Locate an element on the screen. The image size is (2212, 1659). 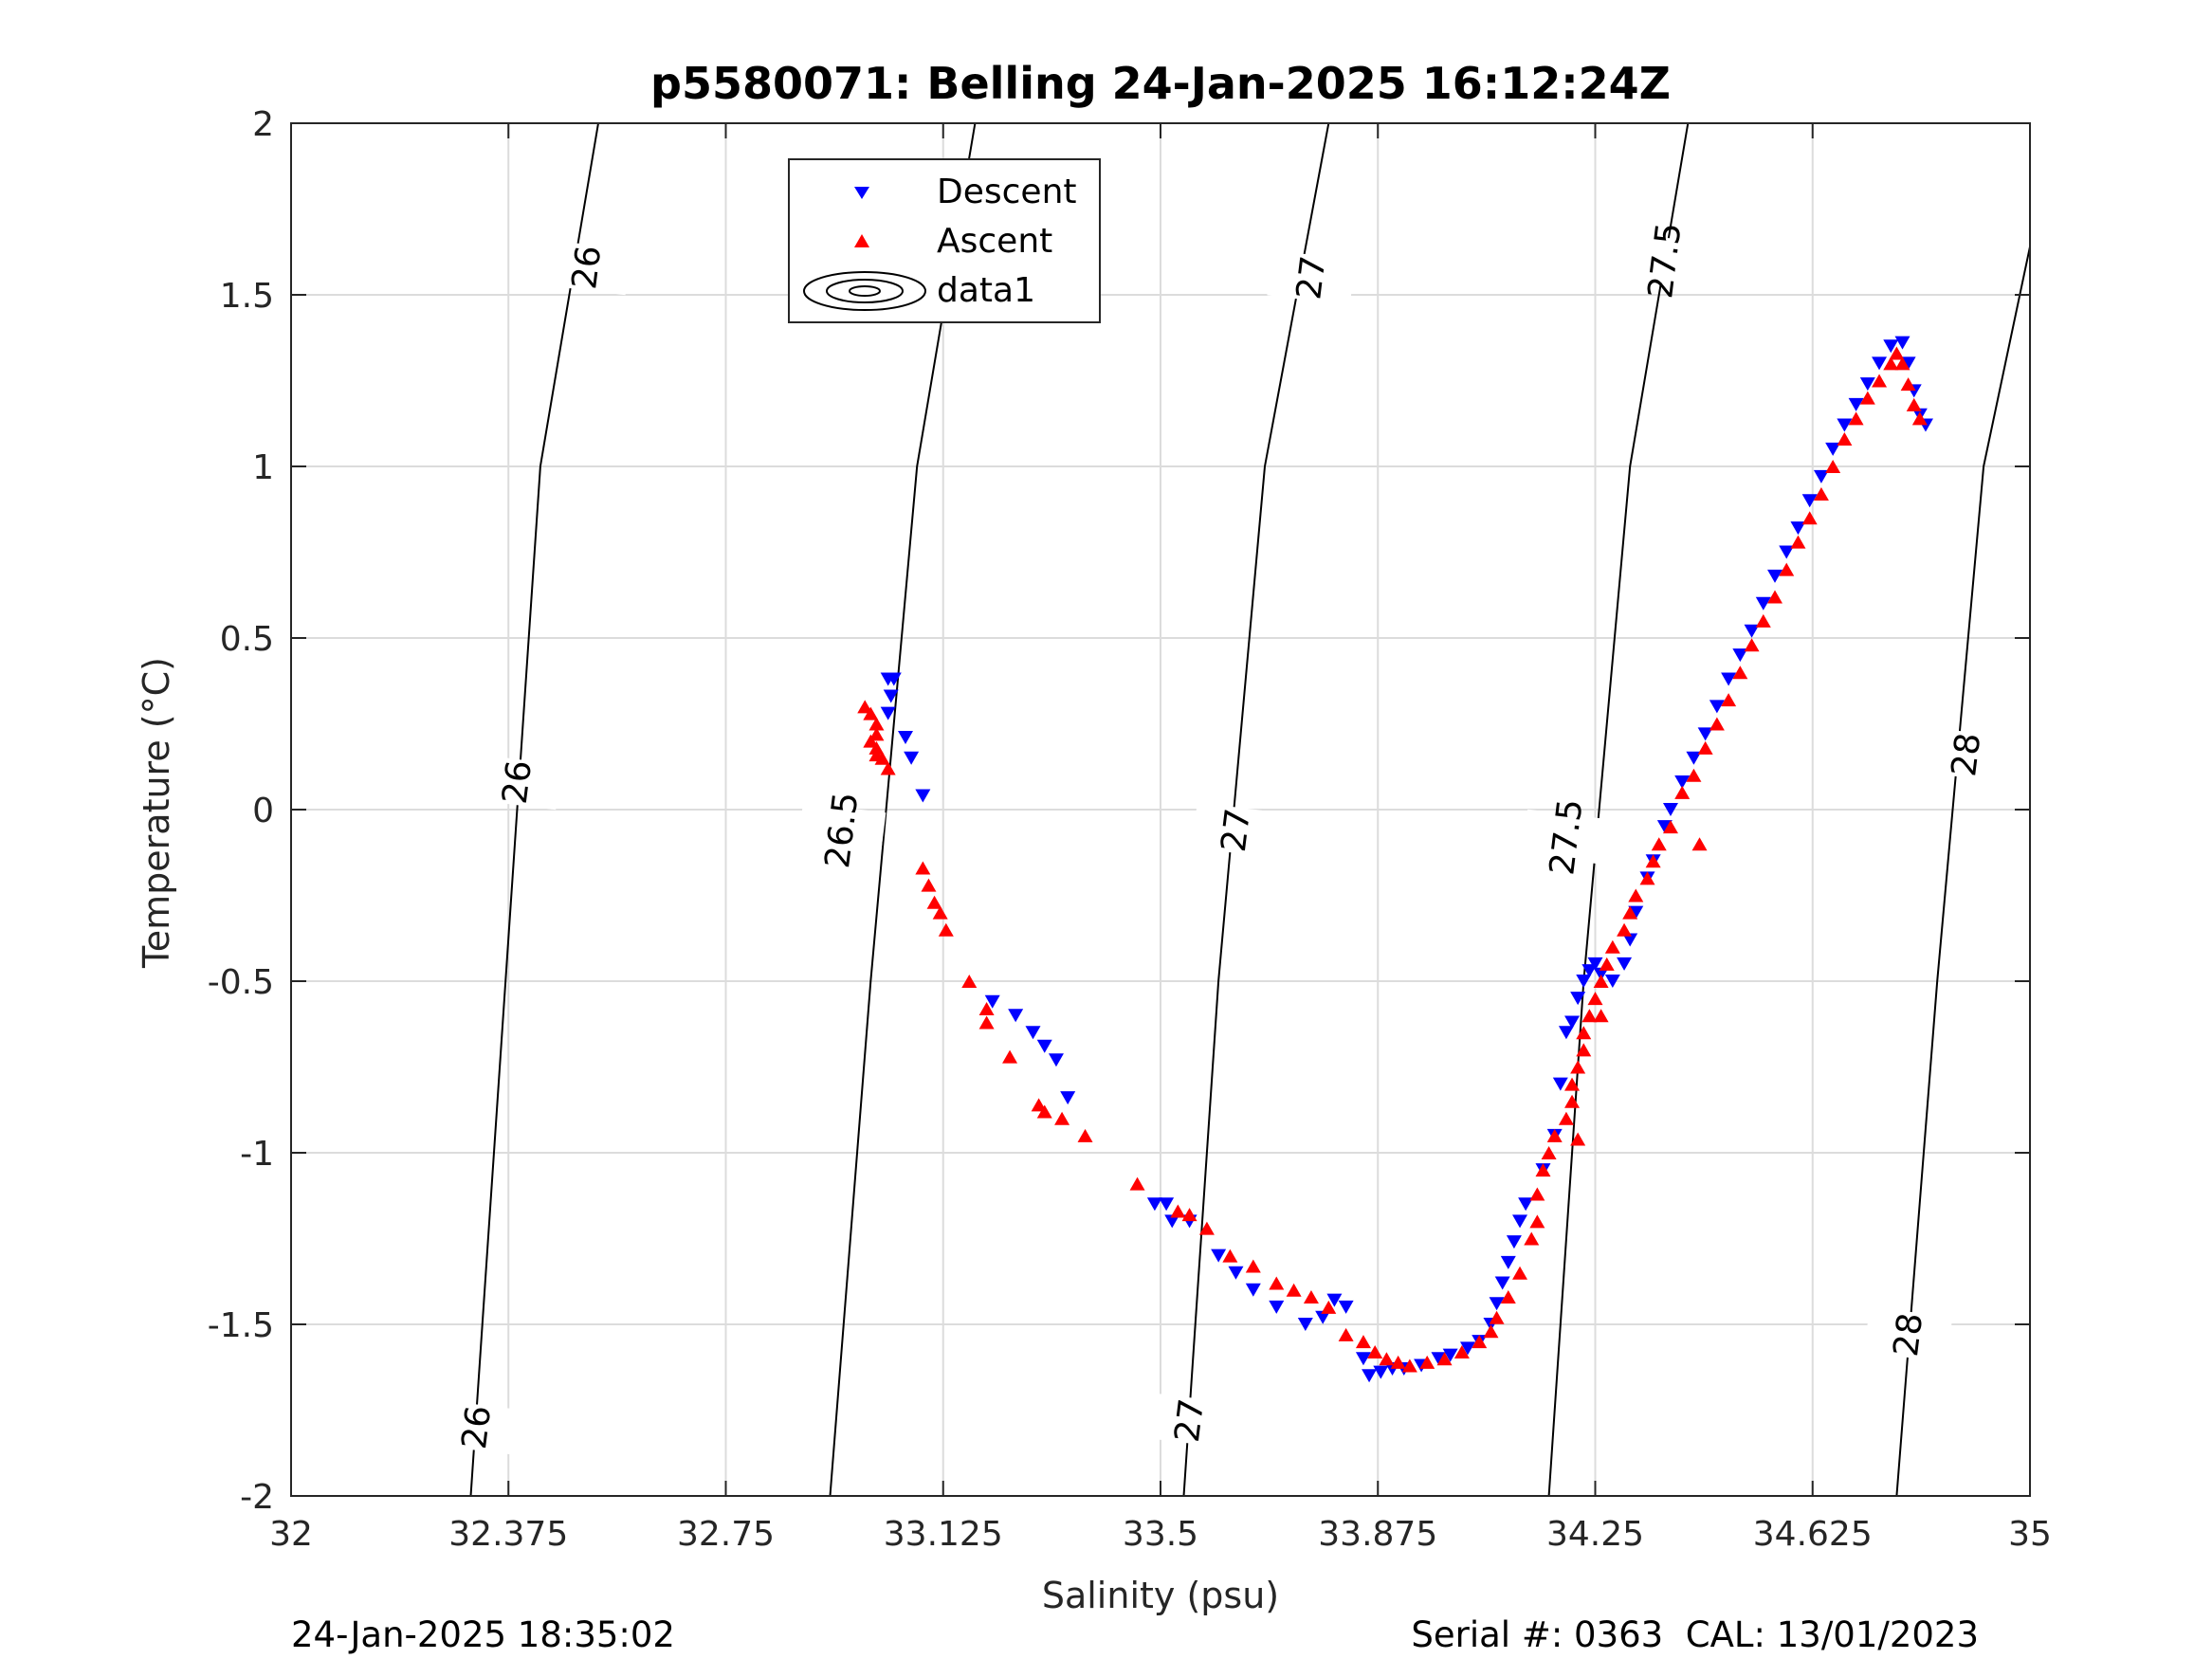
contour-label: 26 is located at coordinates (477, 1426).